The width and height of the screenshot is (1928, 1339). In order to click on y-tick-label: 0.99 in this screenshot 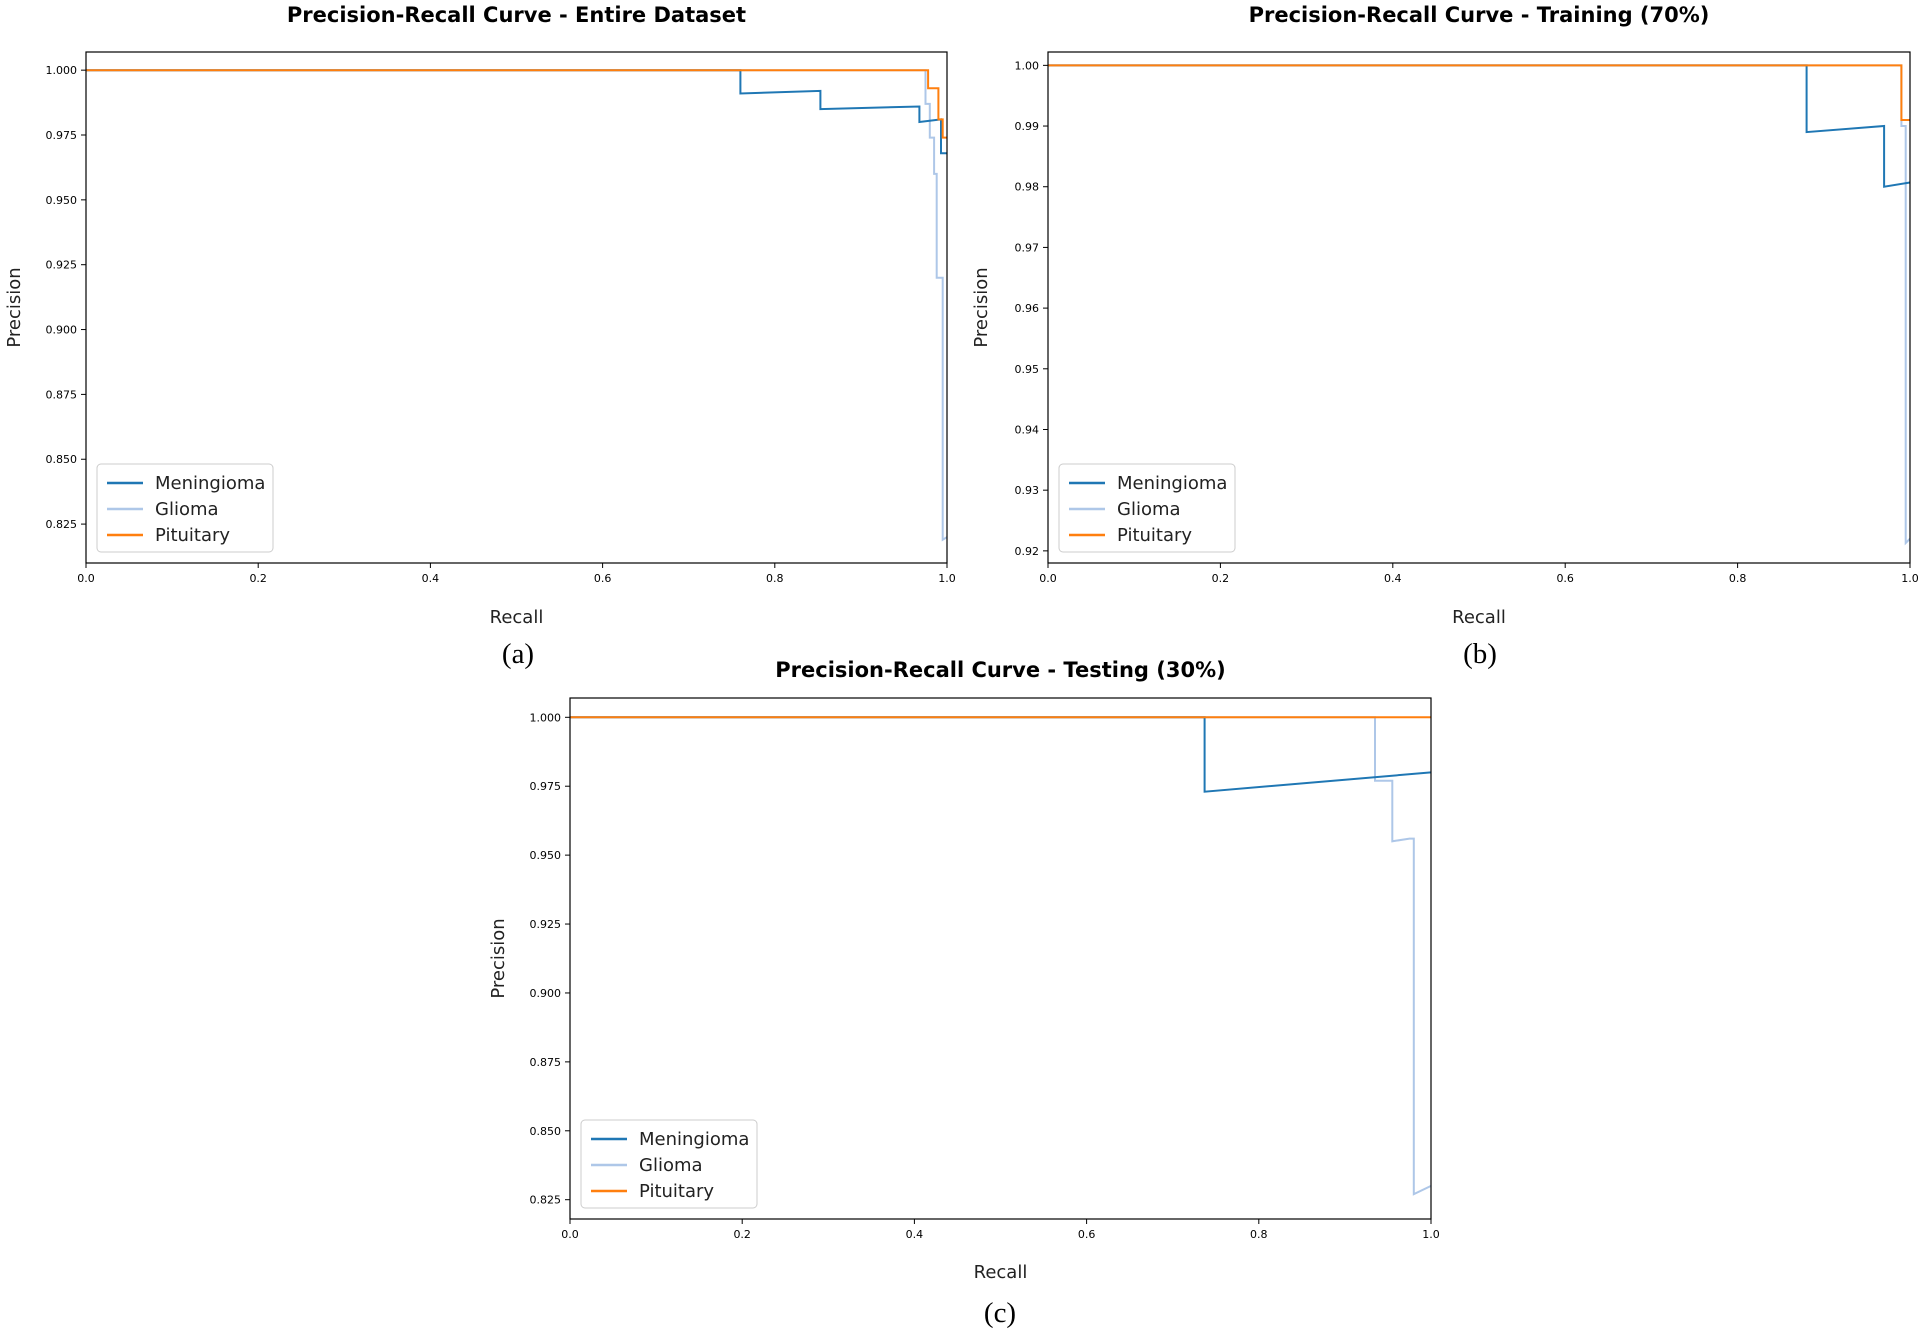, I will do `click(1027, 126)`.